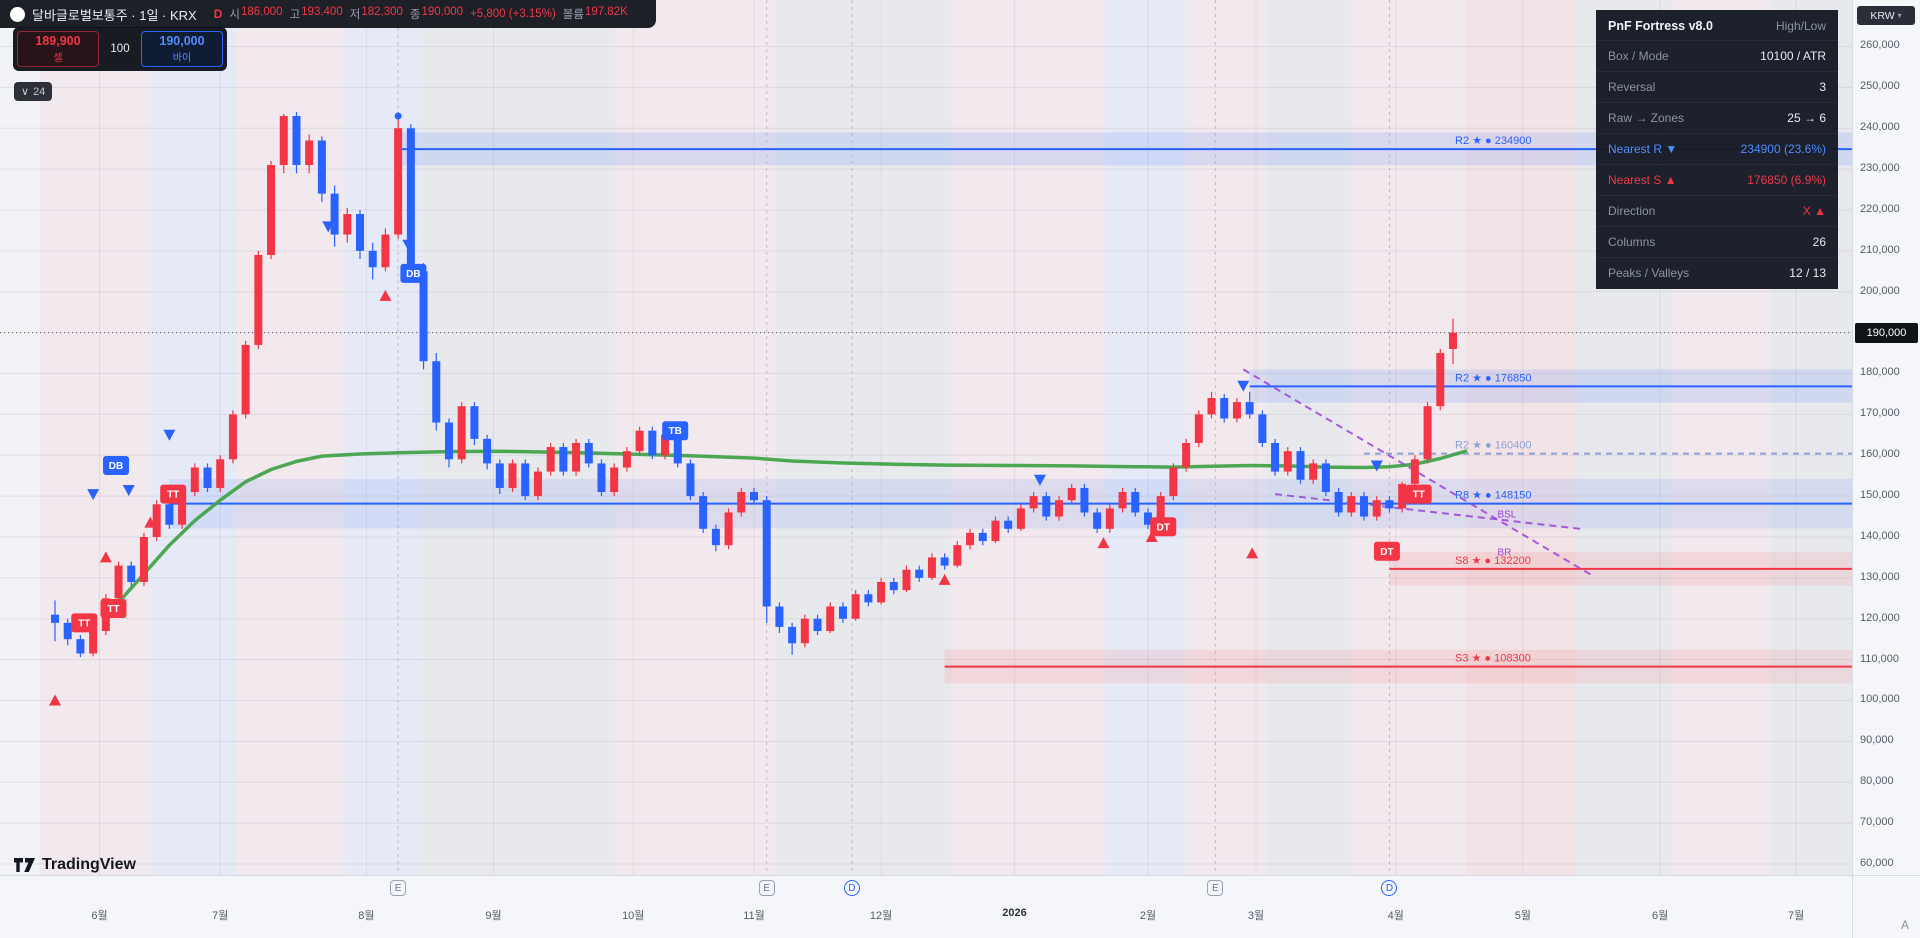 Image resolution: width=1920 pixels, height=938 pixels. Describe the element at coordinates (513, 14) in the screenshot. I see `change-value: +5,800 (+3.15%)` at that location.